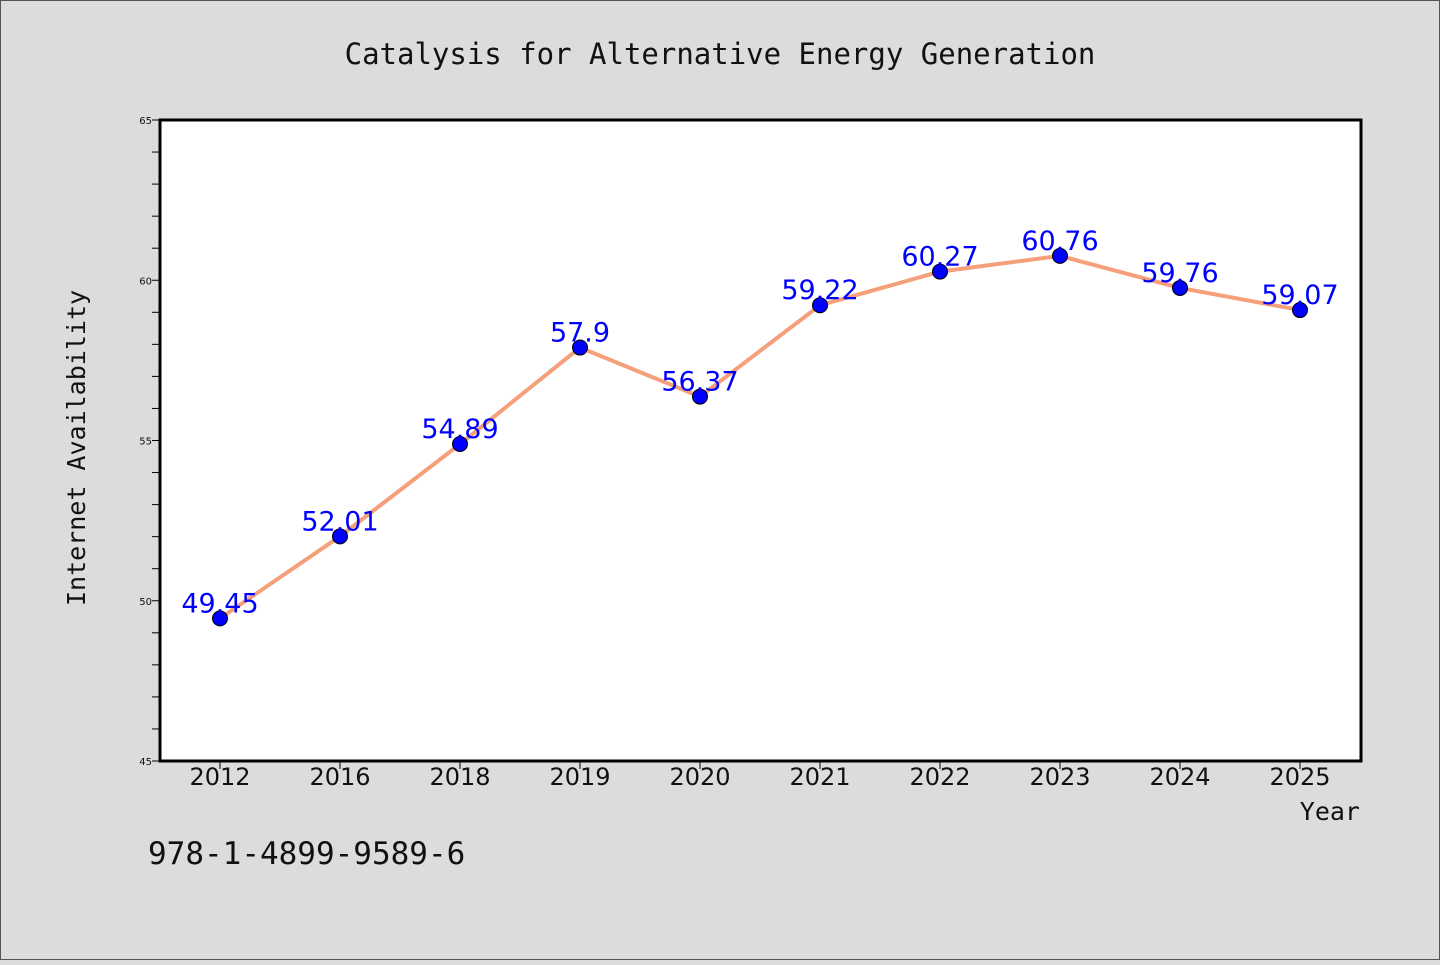 The image size is (1440, 965). Describe the element at coordinates (1179, 777) in the screenshot. I see `x-tick-label: 2024` at that location.